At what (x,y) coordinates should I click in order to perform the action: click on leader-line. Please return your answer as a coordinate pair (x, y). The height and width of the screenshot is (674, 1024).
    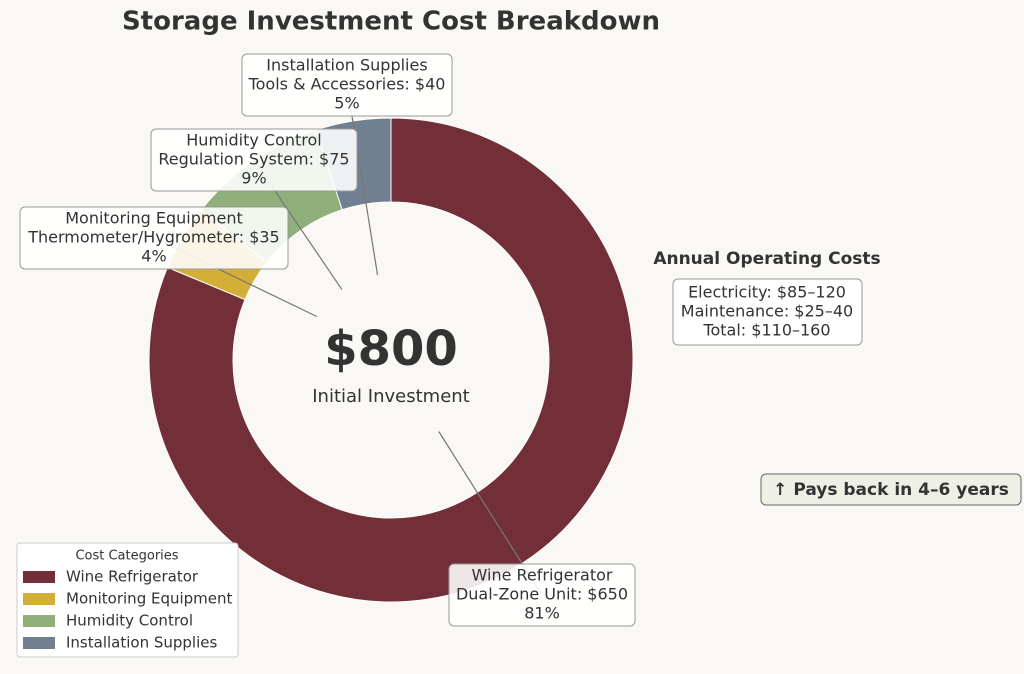
    Looking at the image, I should click on (362, 180).